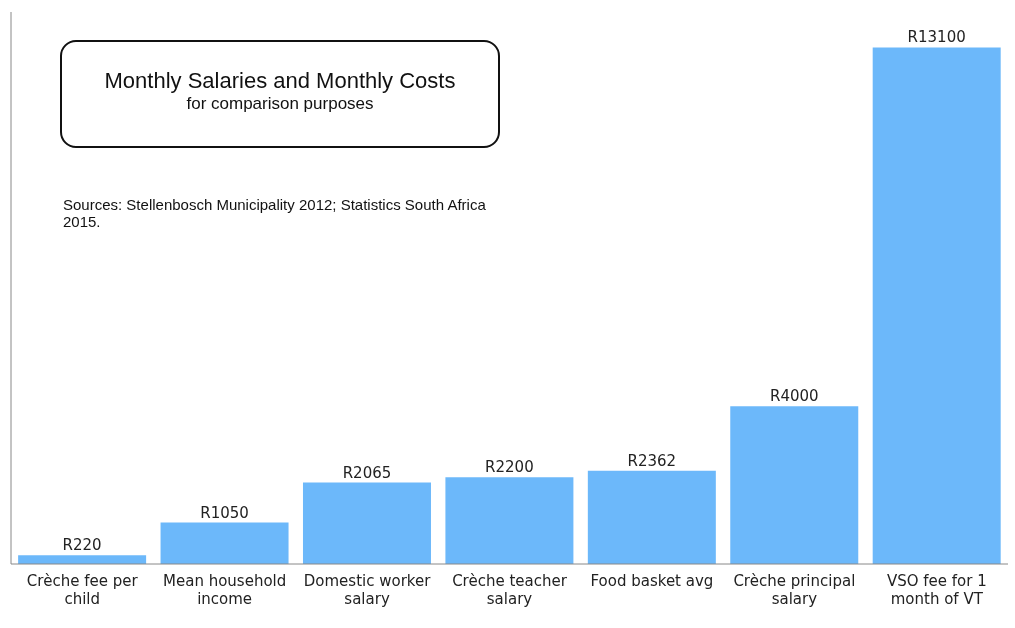 Image resolution: width=1015 pixels, height=628 pixels. What do you see at coordinates (283, 213) in the screenshot?
I see `annotation: Sources: Stellenbosch Municipality 2012; Statistics South Africa 2015.` at bounding box center [283, 213].